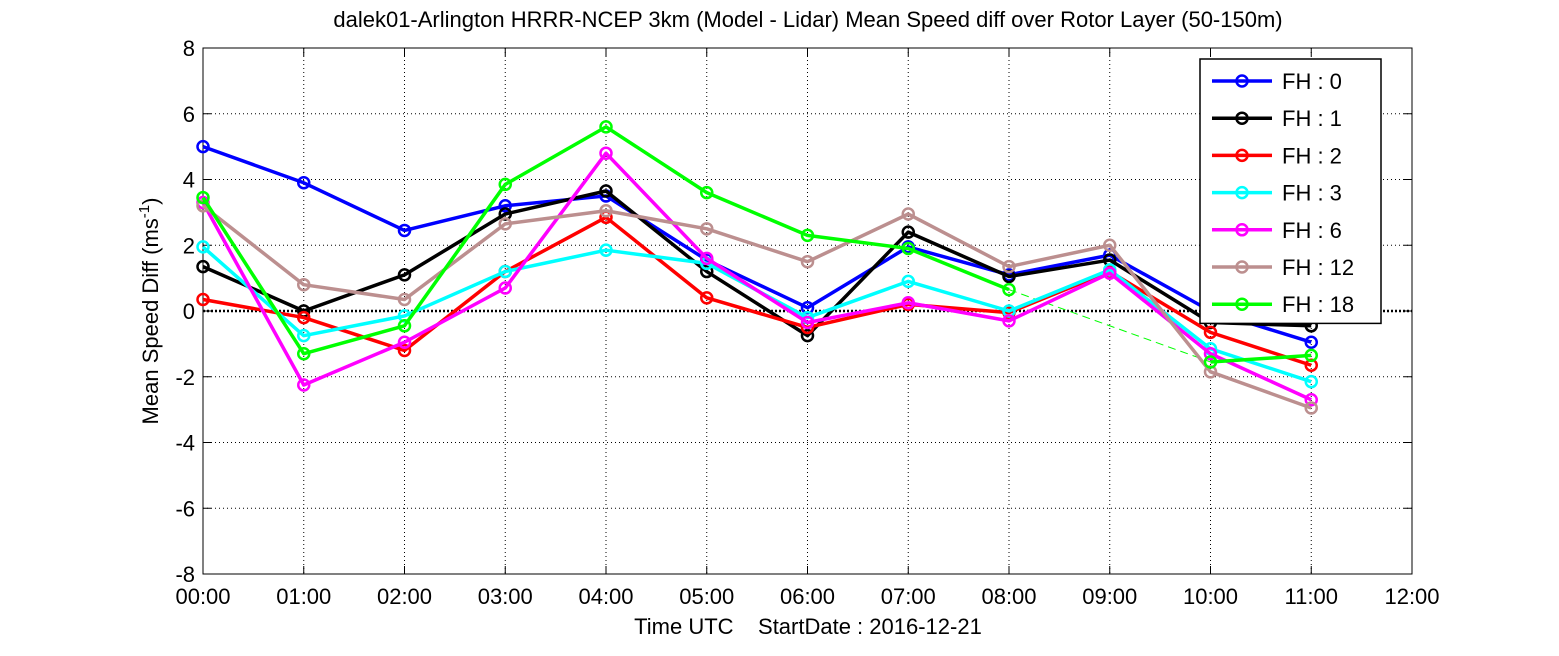 This screenshot has width=1559, height=656. What do you see at coordinates (1411, 596) in the screenshot?
I see `x-tick-label: 12:00` at bounding box center [1411, 596].